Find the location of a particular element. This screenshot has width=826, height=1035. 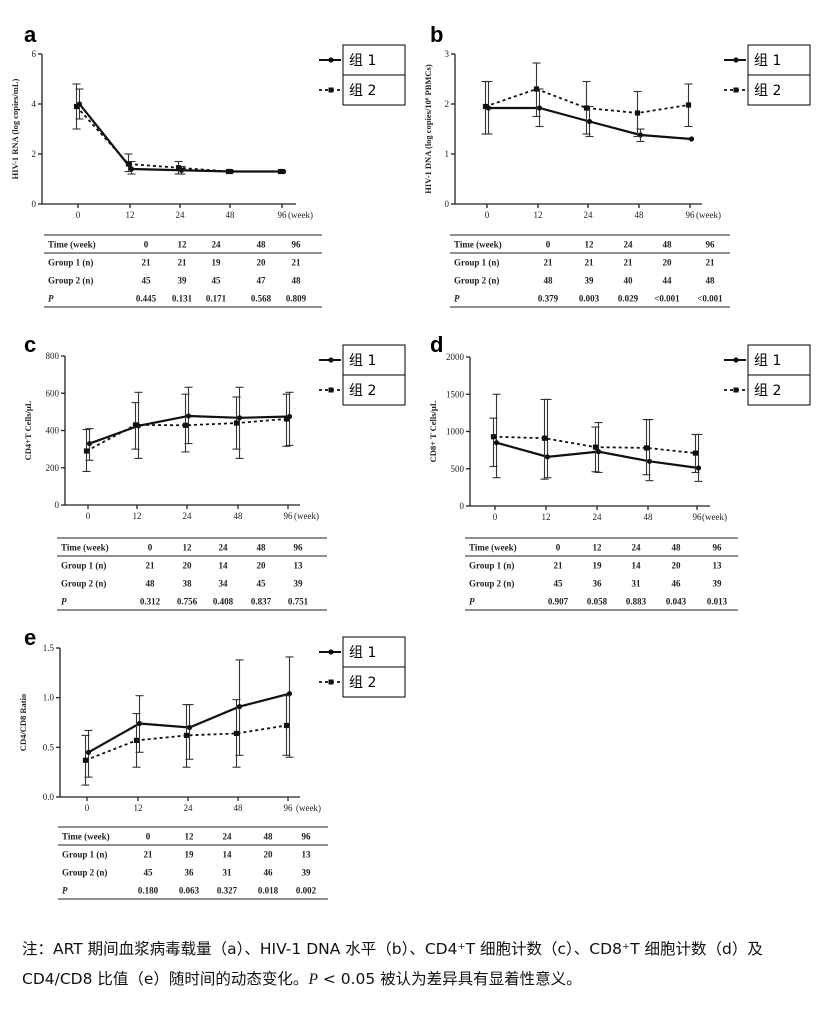

y-tick-label: 1500 is located at coordinates (455, 394).